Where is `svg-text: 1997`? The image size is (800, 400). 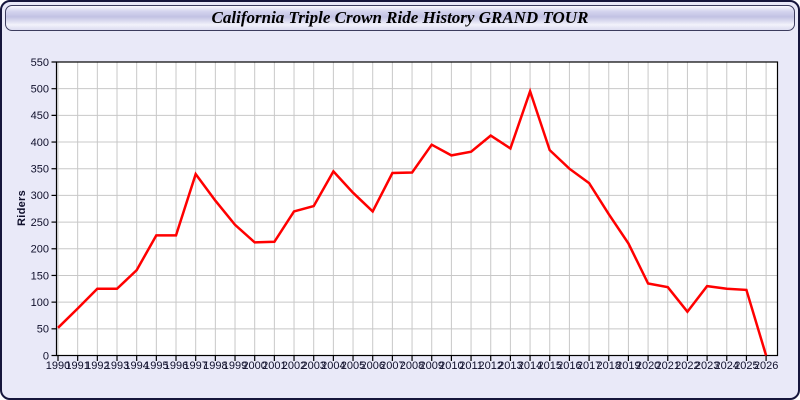 svg-text: 1997 is located at coordinates (195, 366).